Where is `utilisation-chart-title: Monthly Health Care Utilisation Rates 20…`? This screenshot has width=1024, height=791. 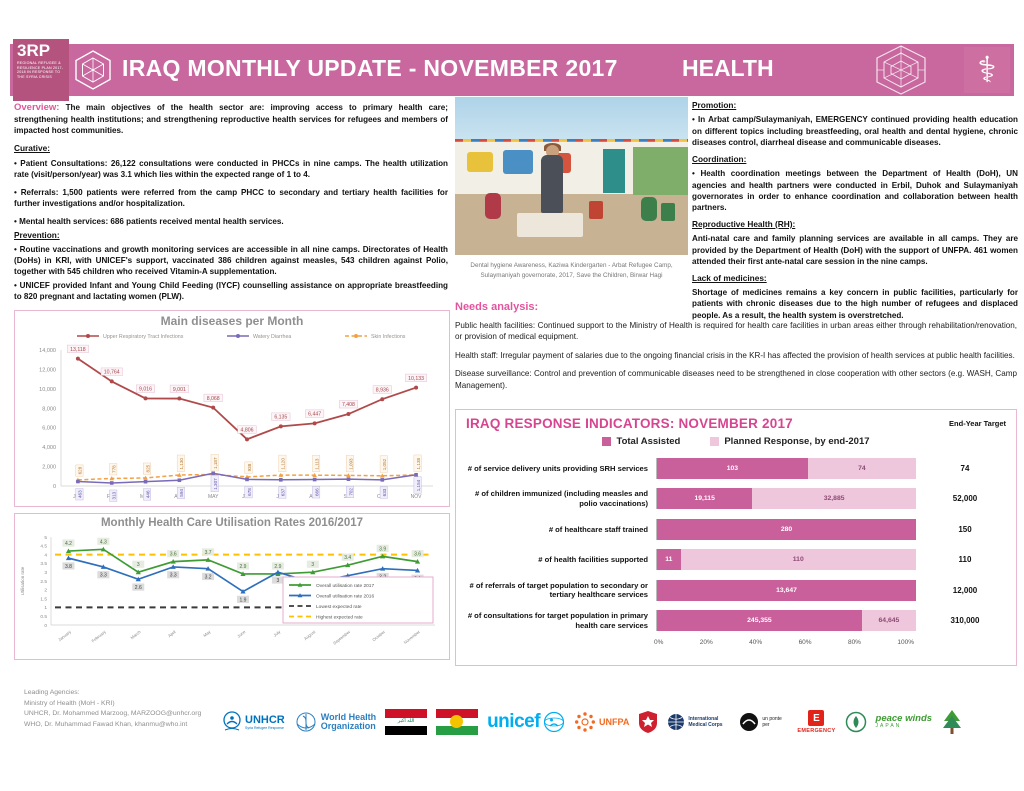
utilisation-chart-title: Monthly Health Care Utilisation Rates 20… is located at coordinates (232, 523).